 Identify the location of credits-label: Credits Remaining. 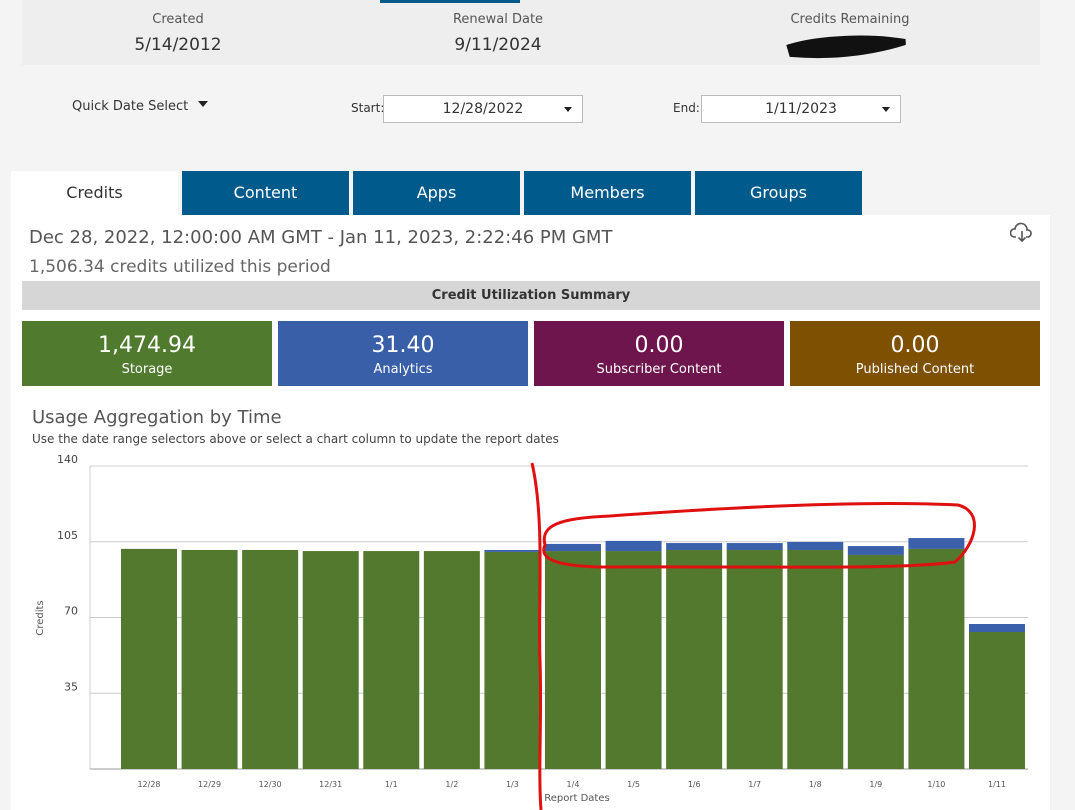
(850, 19).